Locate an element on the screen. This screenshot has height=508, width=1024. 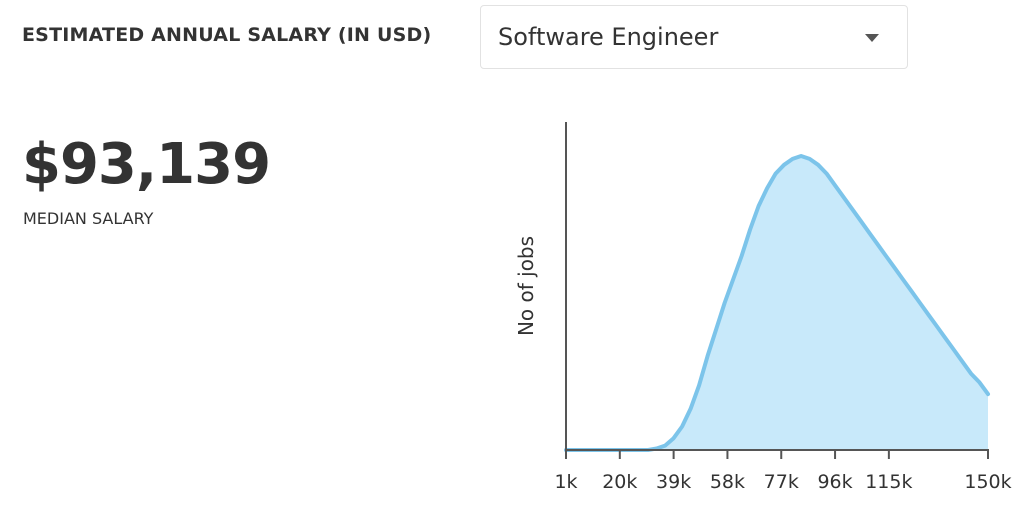
x-tick-label: 77k is located at coordinates (781, 482).